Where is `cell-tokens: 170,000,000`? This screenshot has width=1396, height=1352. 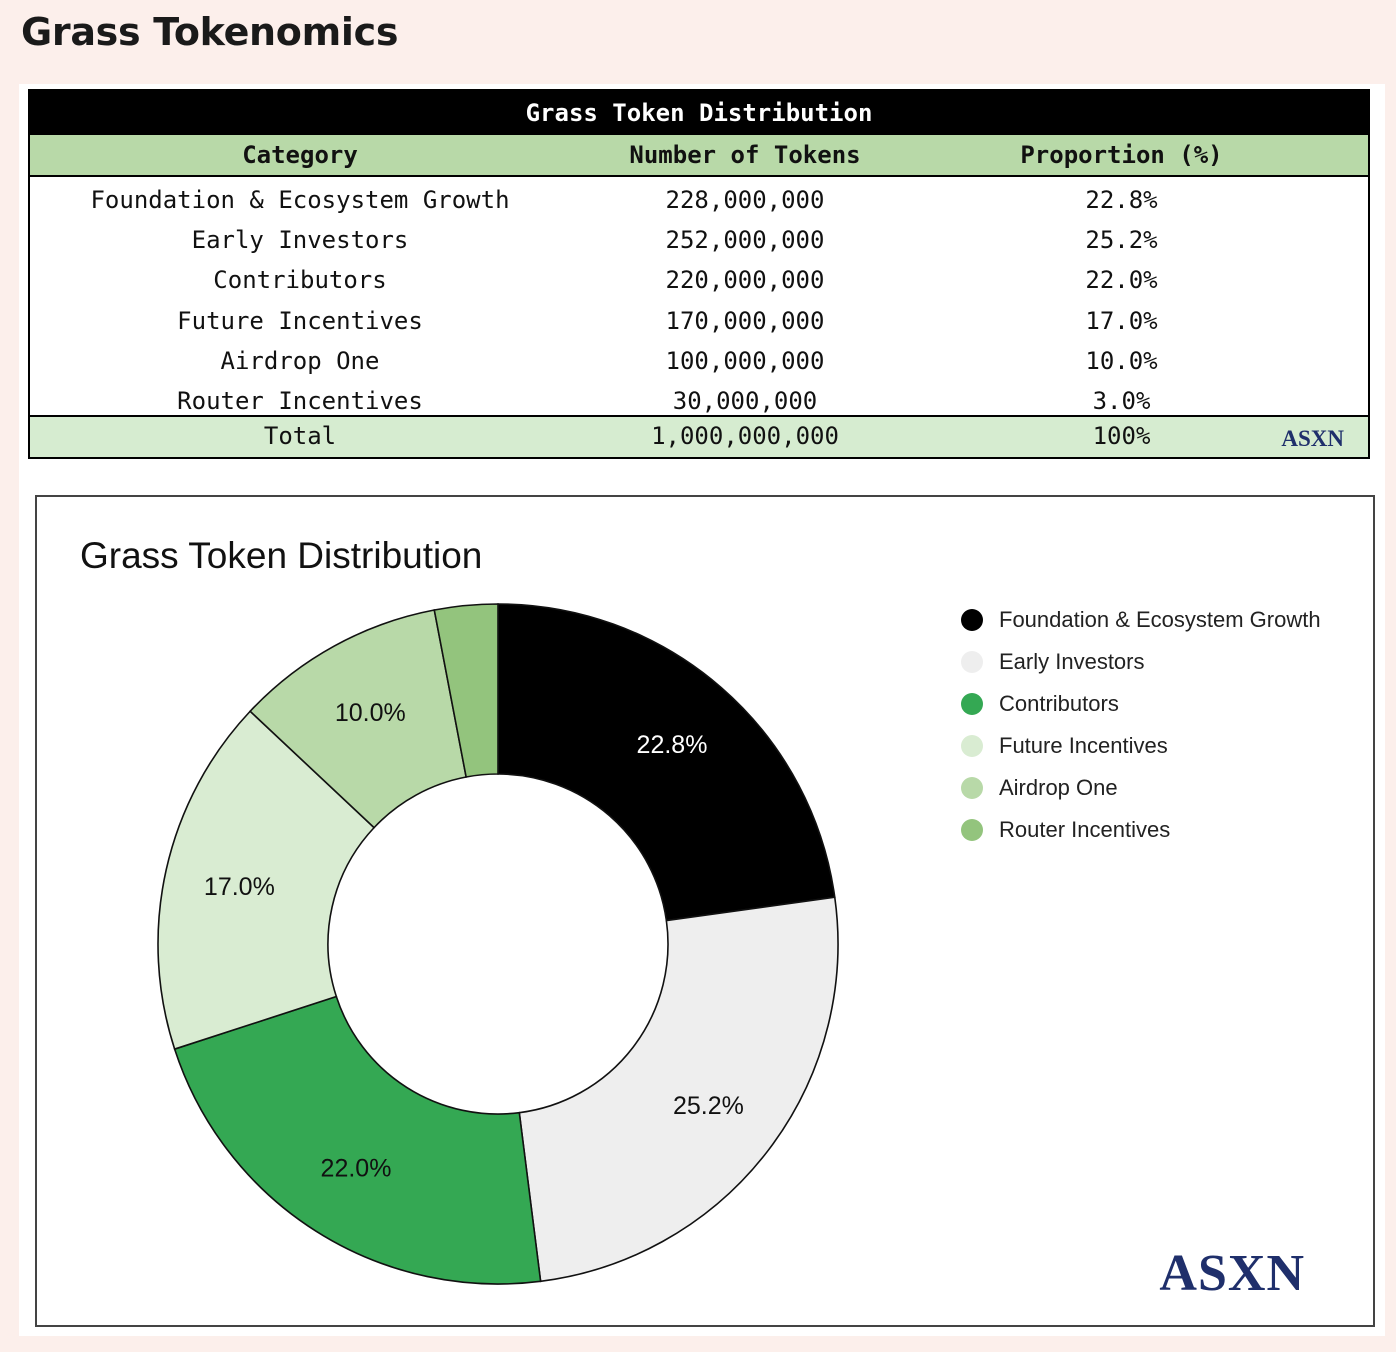
cell-tokens: 170,000,000 is located at coordinates (745, 320).